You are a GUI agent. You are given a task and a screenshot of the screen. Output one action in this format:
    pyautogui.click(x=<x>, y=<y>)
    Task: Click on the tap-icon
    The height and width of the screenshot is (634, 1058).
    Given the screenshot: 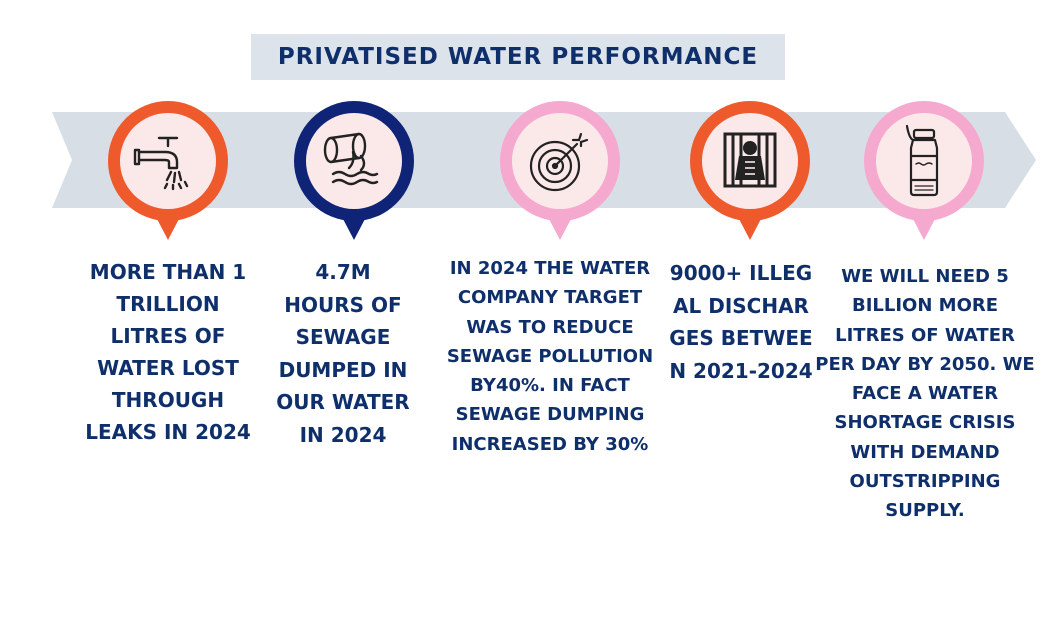 What is the action you would take?
    pyautogui.click(x=161, y=163)
    